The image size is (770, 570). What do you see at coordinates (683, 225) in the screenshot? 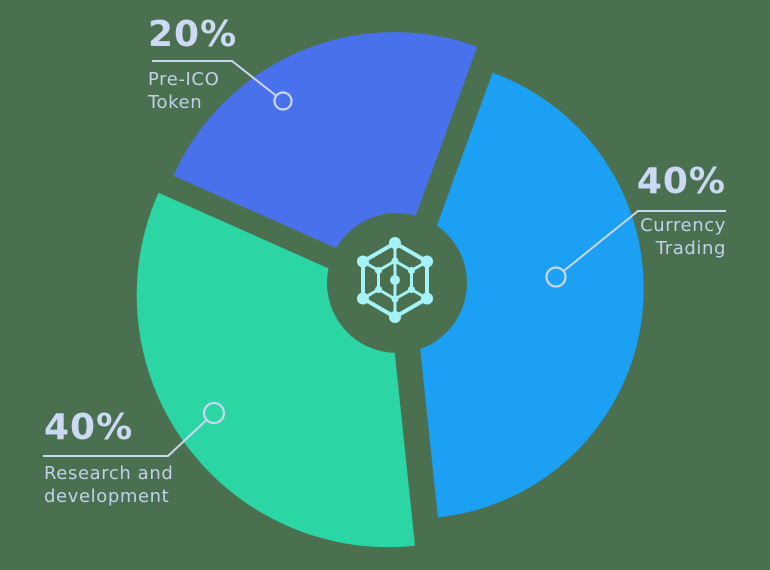
I see `currency-trading-label-line1: Currency` at bounding box center [683, 225].